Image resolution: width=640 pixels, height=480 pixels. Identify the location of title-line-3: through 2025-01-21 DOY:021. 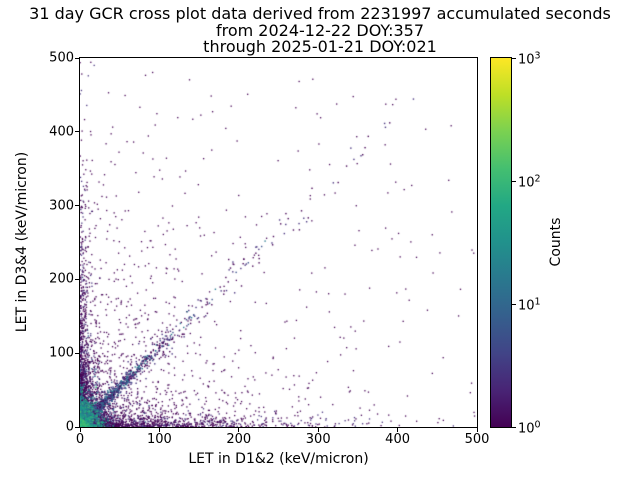
(320, 46).